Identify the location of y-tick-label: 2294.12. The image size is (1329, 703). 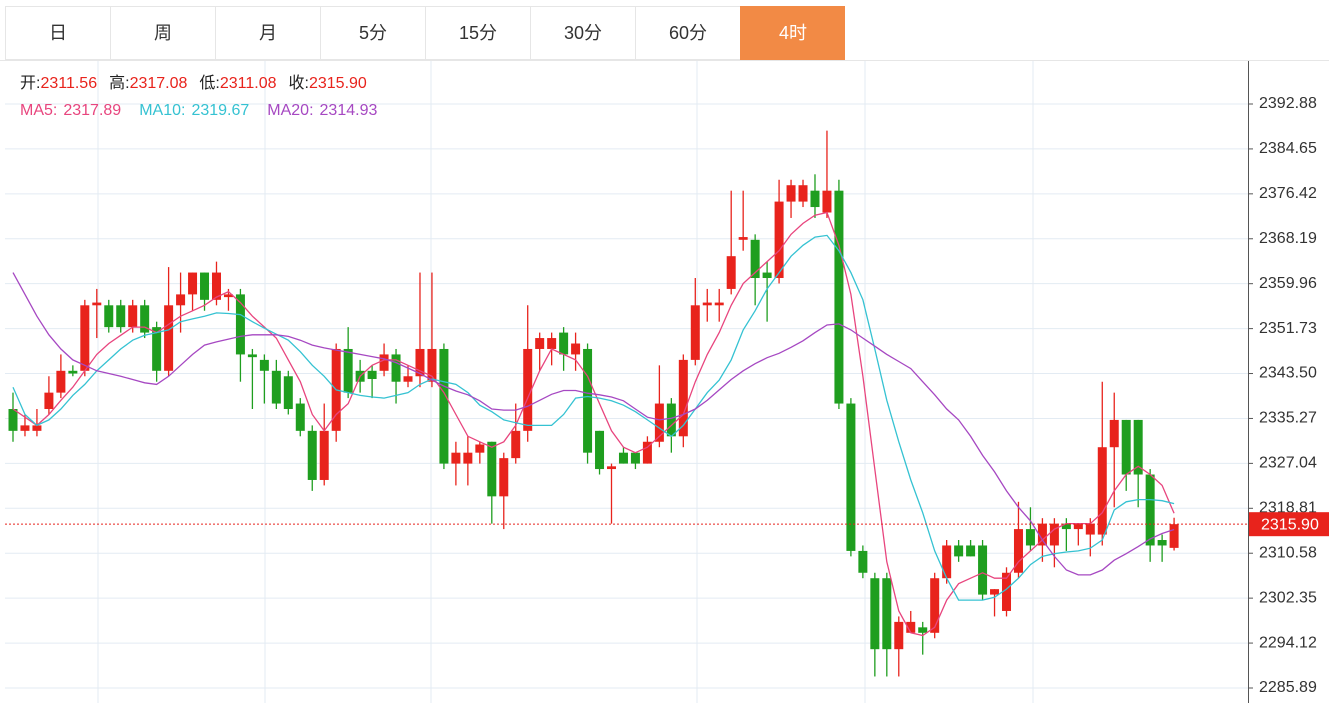
(1288, 642).